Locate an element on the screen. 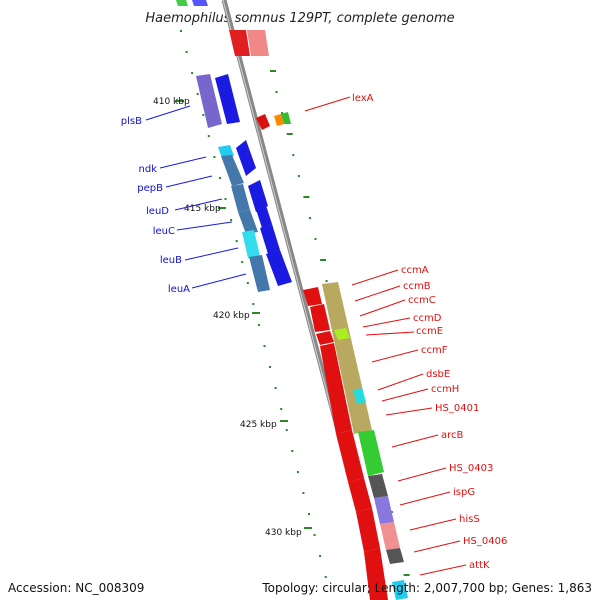 Image resolution: width=600 pixels, height=600 pixels. gene-label-lexA: lexA is located at coordinates (363, 98).